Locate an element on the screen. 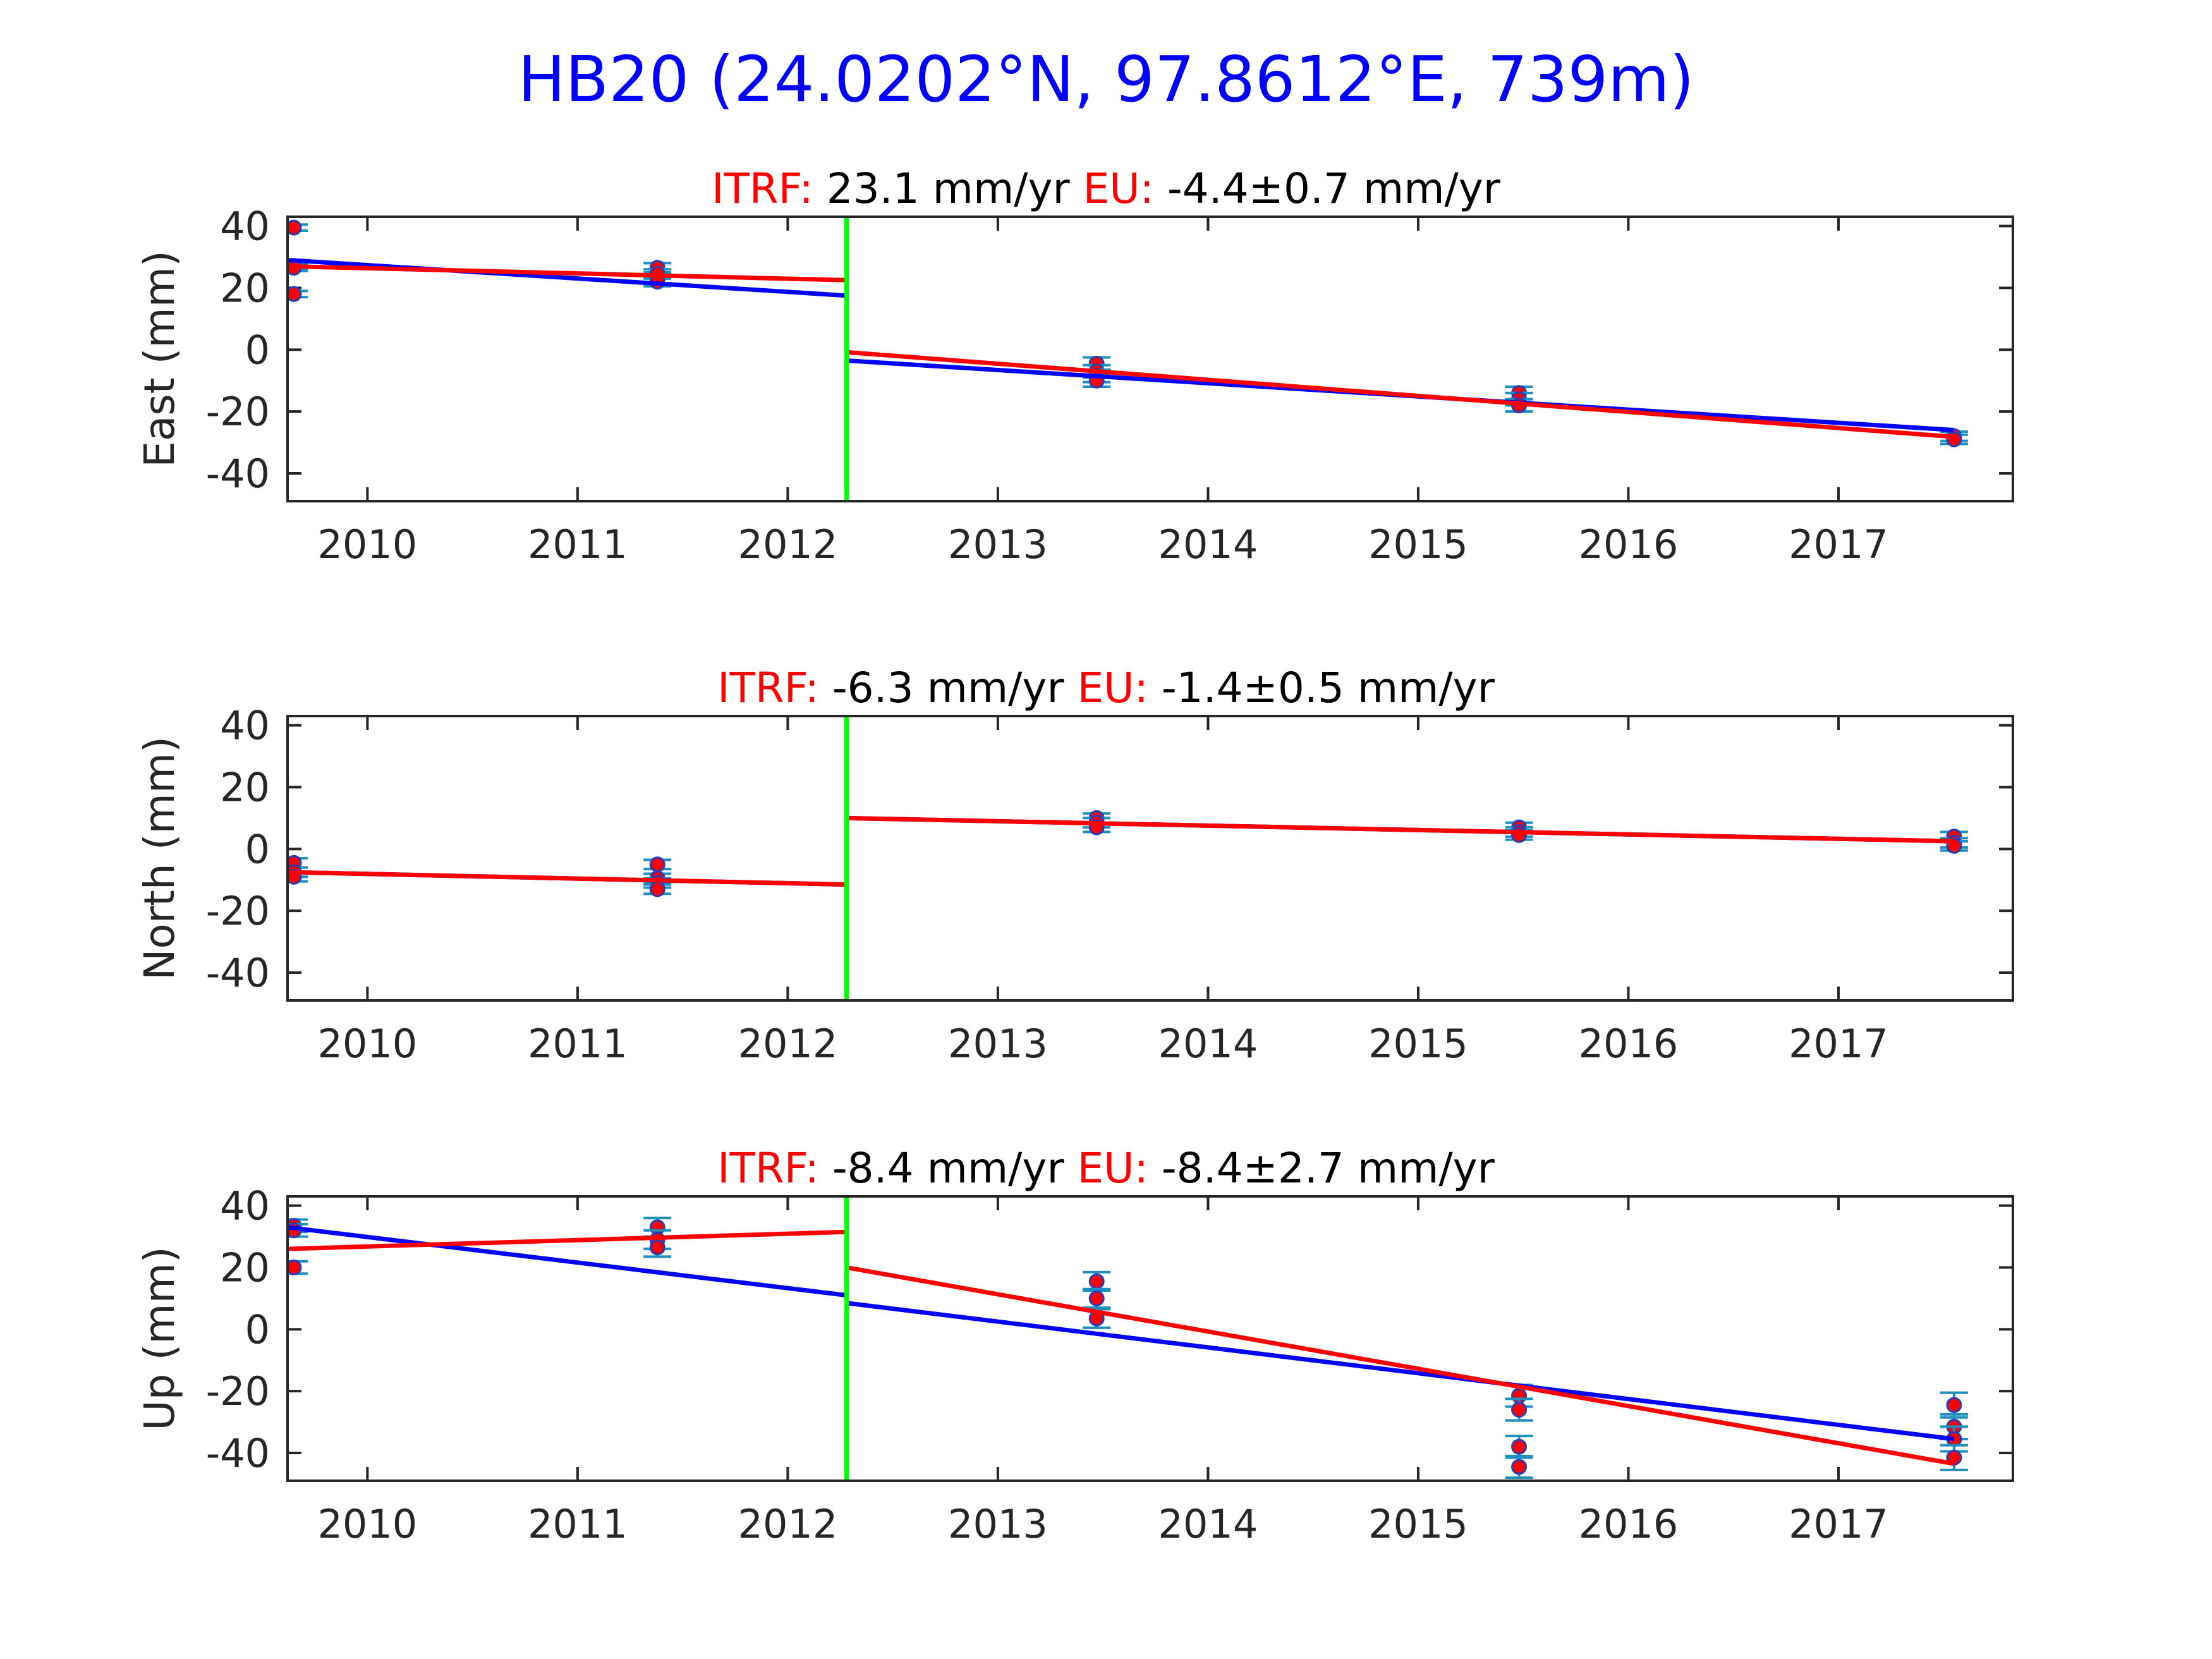 The width and height of the screenshot is (2212, 1659). figure-title: HB20 (24.0202°N, 97.8612°E, 739m) is located at coordinates (1106, 79).